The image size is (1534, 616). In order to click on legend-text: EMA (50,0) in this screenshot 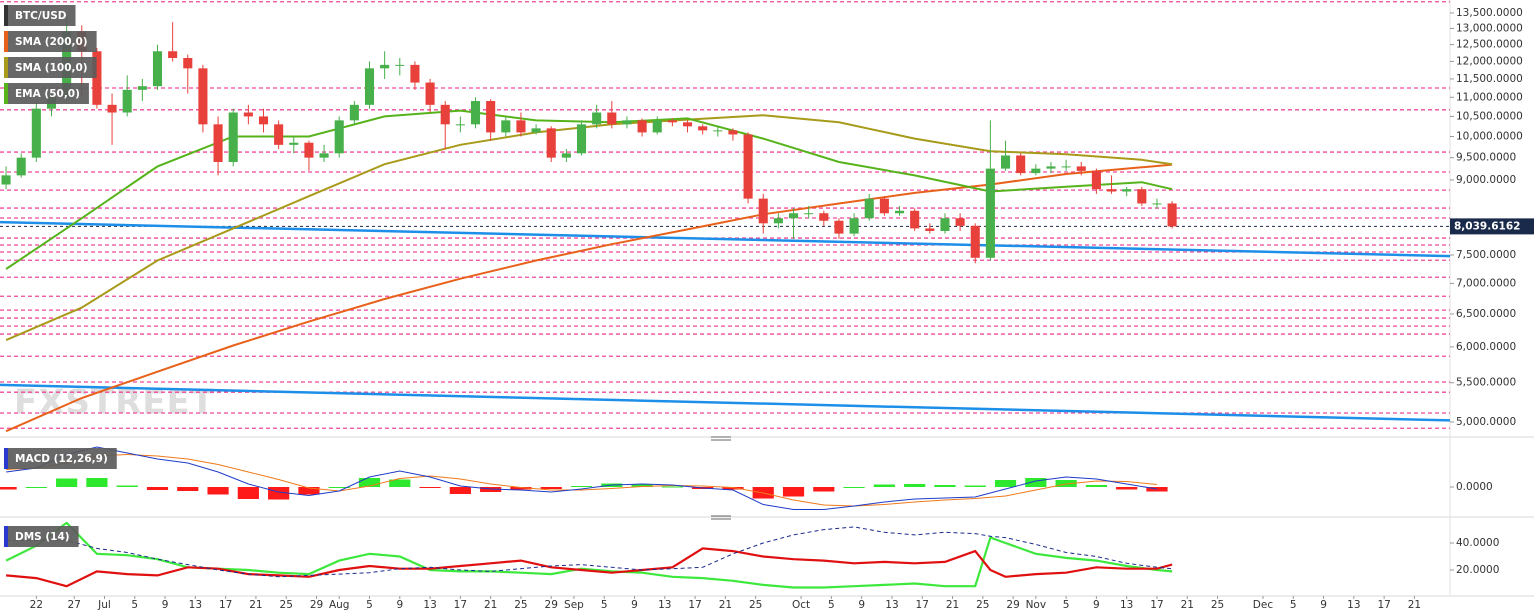, I will do `click(47, 94)`.